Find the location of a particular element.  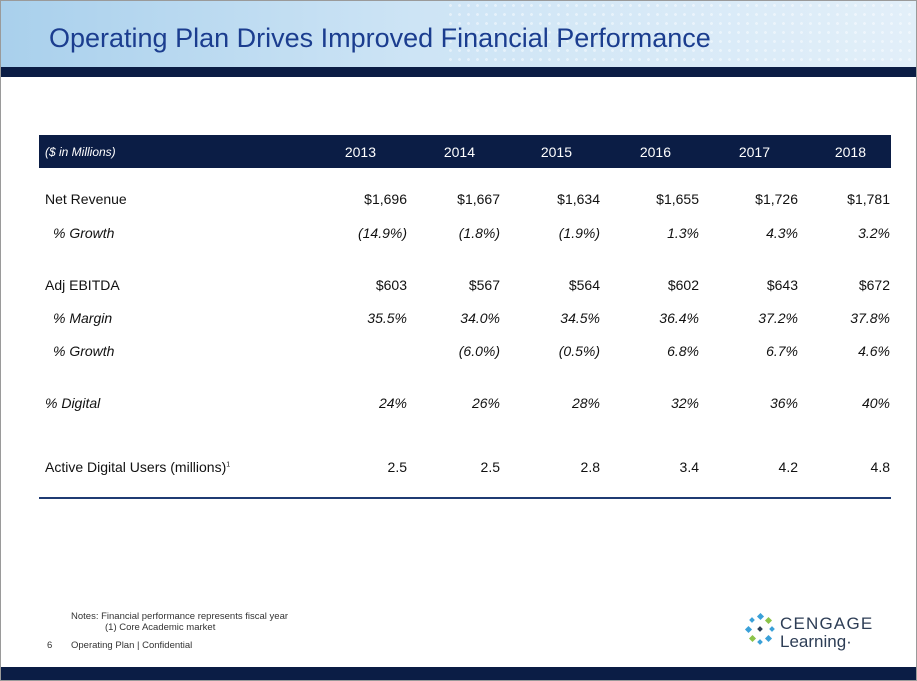

table-cell: 4.8 is located at coordinates (880, 467).